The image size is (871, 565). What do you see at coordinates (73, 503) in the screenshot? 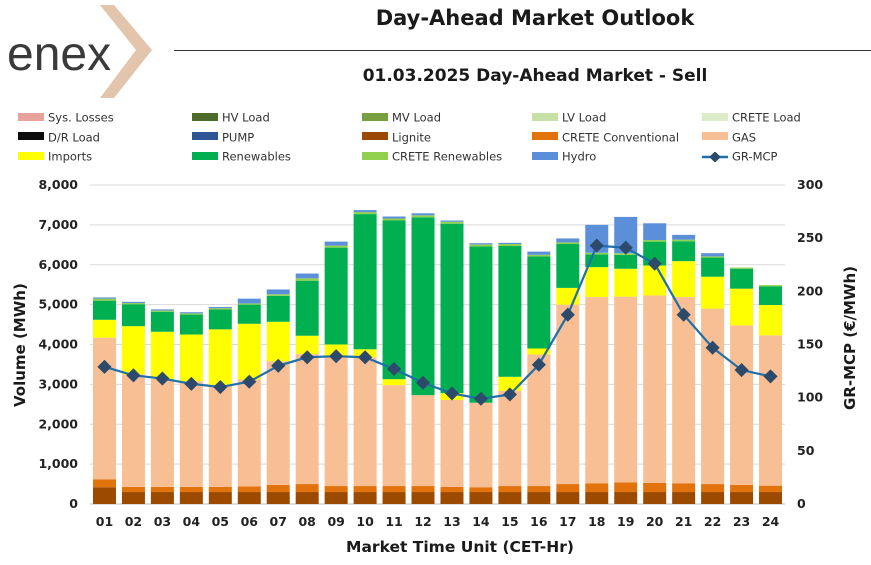
I see `y-tick-label: 0` at bounding box center [73, 503].